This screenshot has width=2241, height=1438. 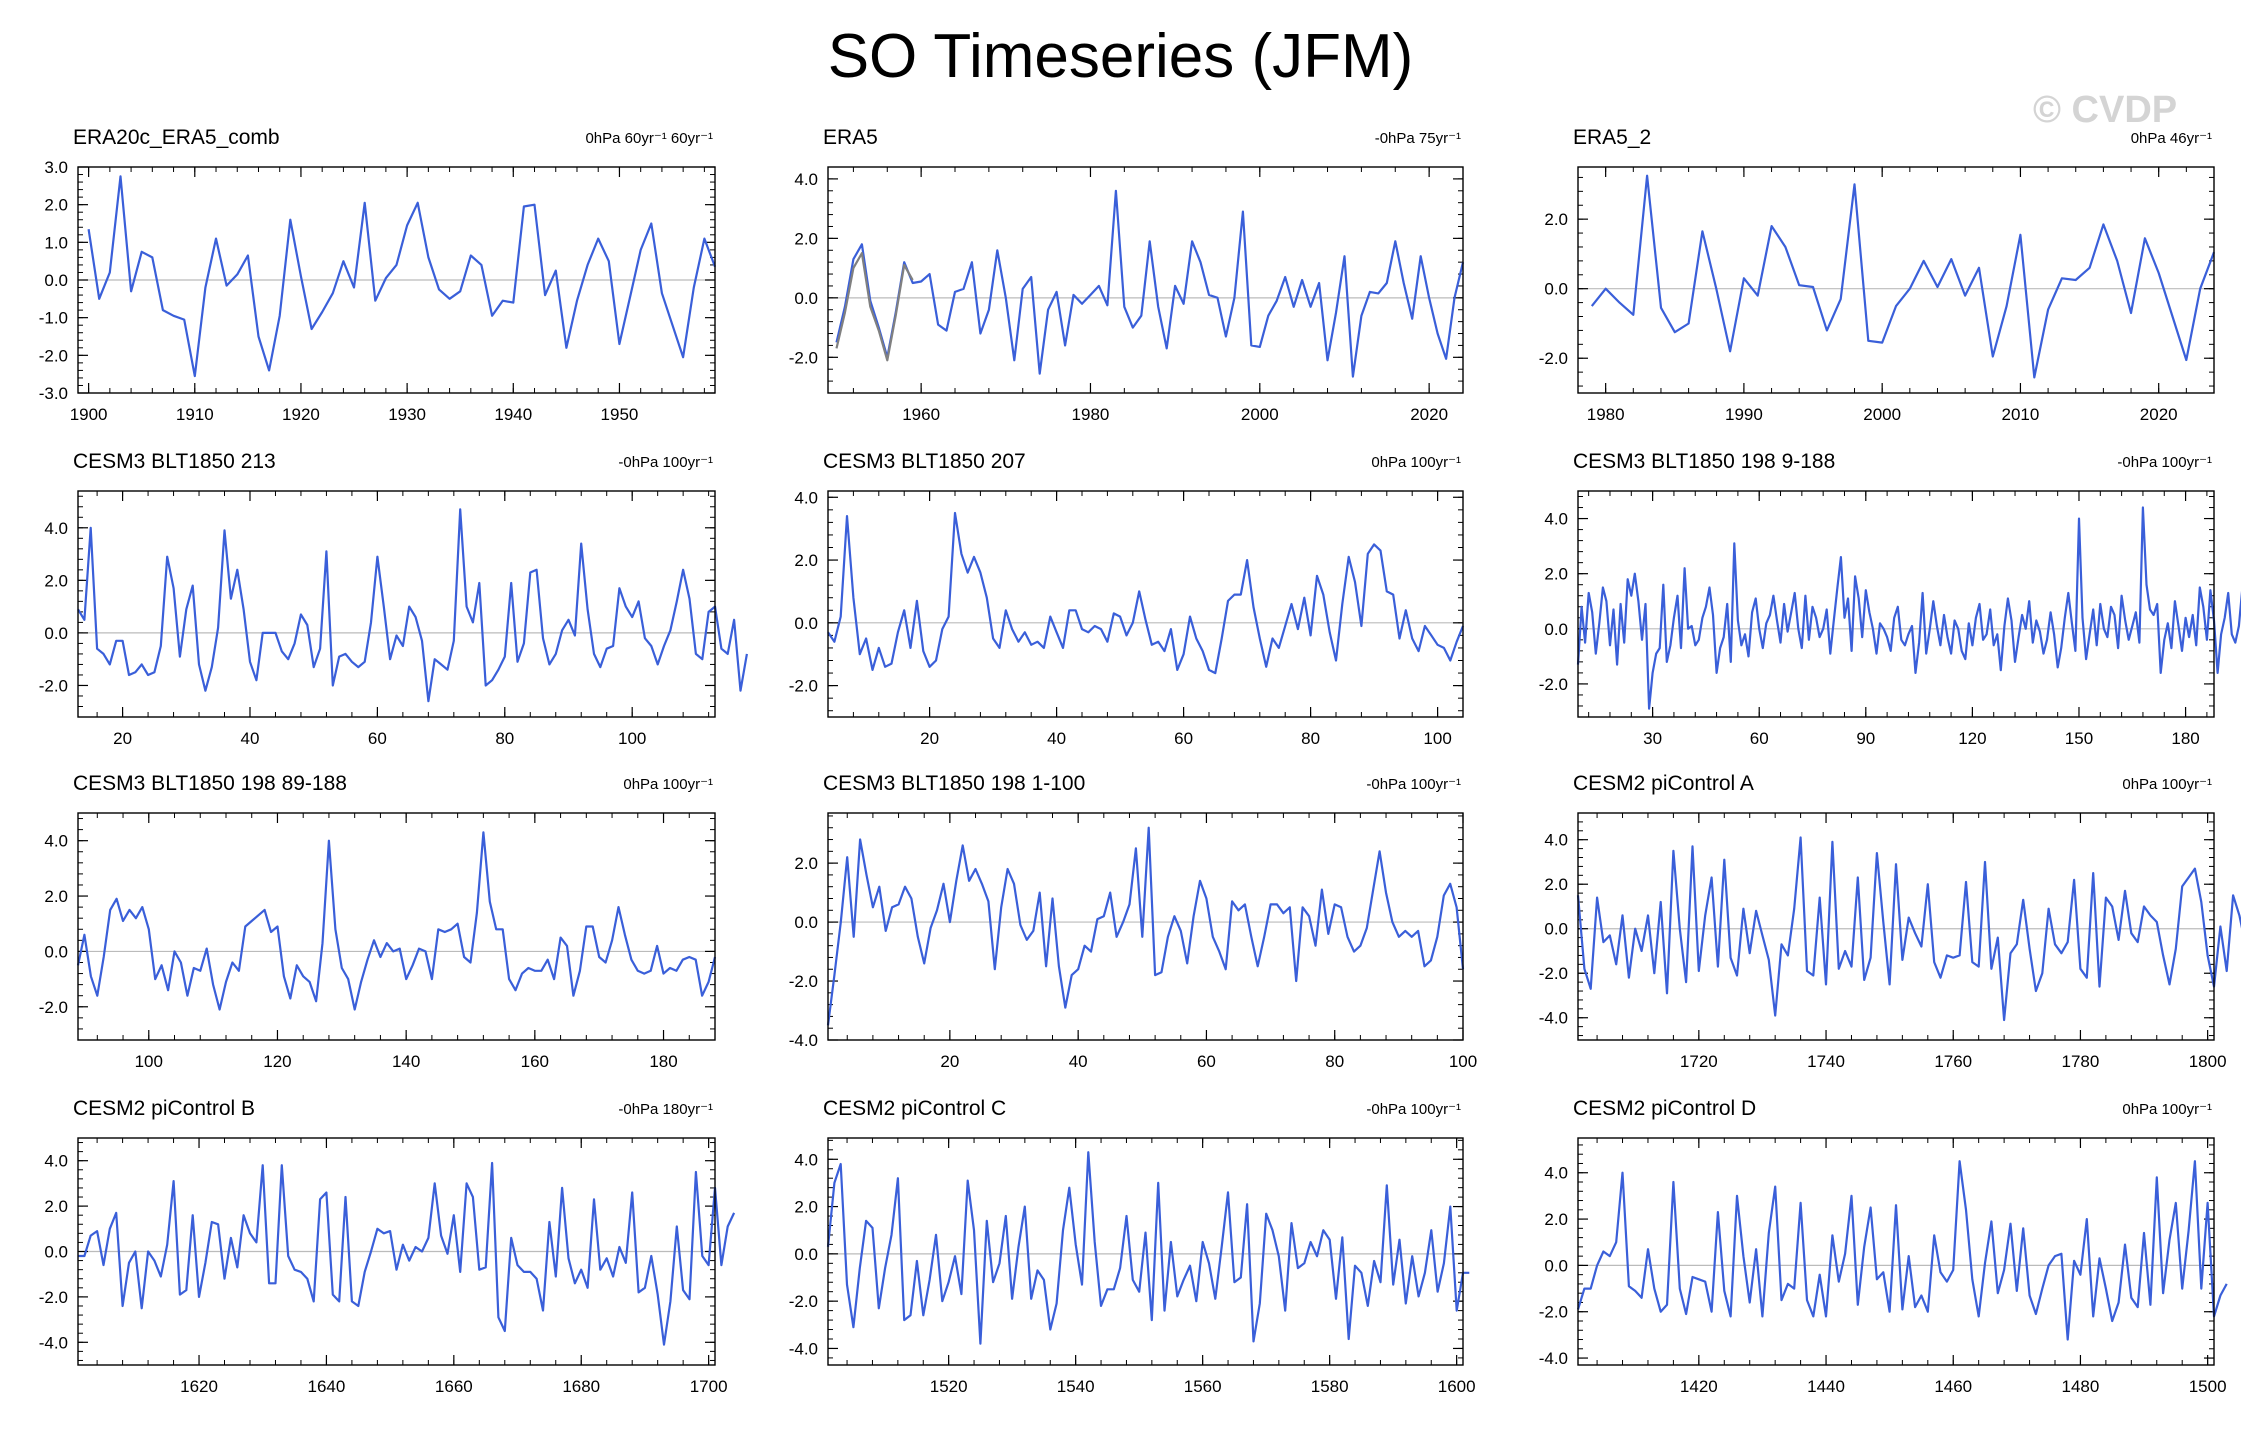 What do you see at coordinates (1334, 1061) in the screenshot?
I see `x-tick-label: 80` at bounding box center [1334, 1061].